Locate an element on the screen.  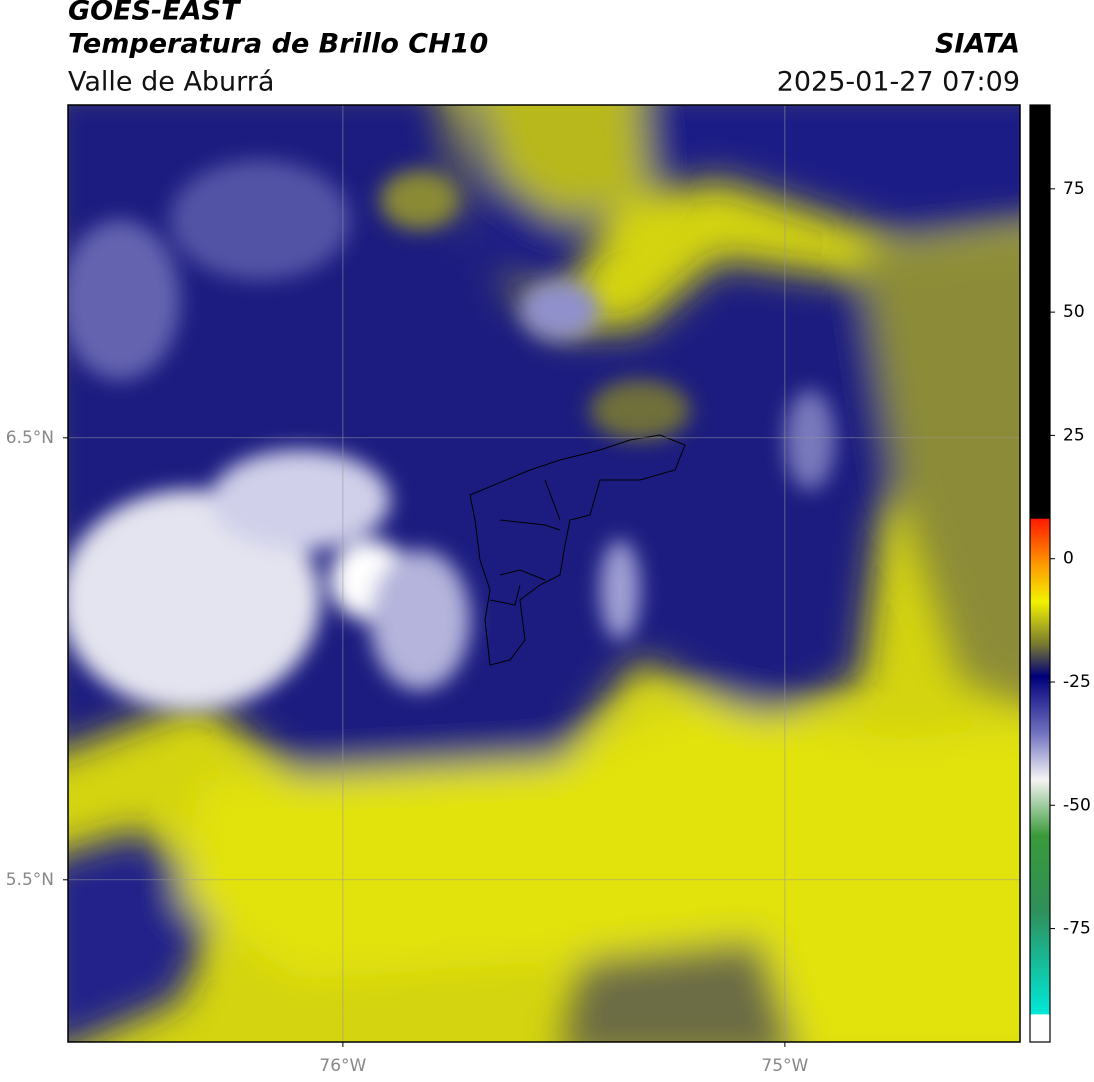
source: SIATA is located at coordinates (977, 44).